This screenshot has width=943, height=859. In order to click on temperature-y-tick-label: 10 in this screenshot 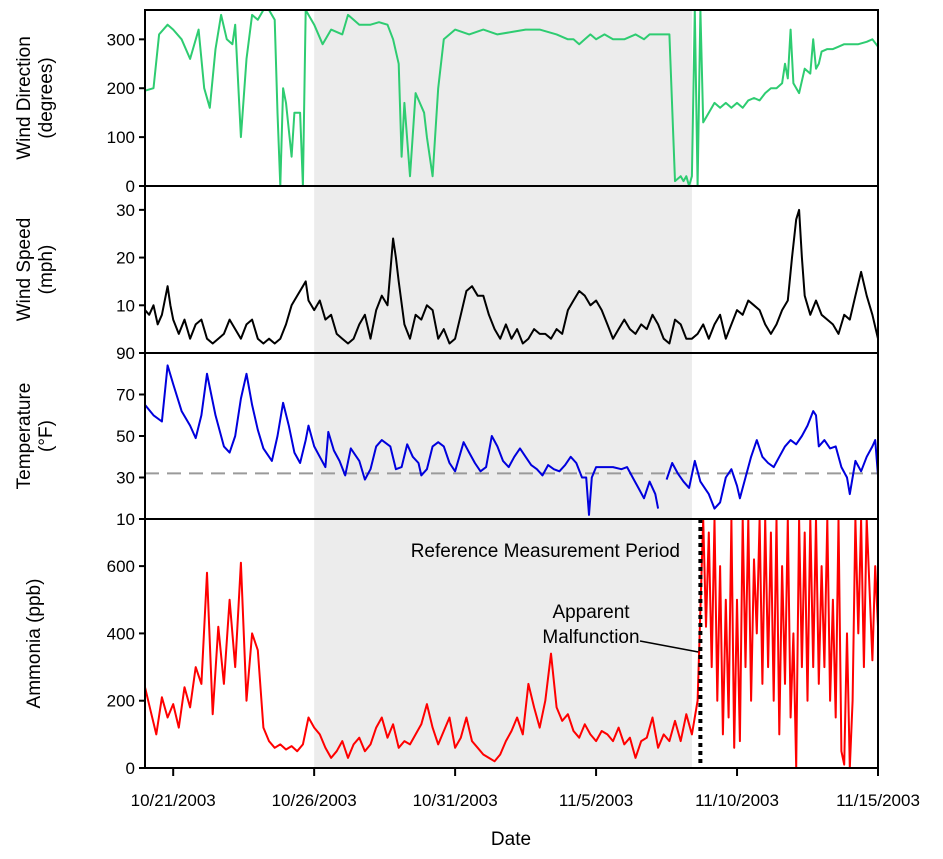, I will do `click(125, 519)`.